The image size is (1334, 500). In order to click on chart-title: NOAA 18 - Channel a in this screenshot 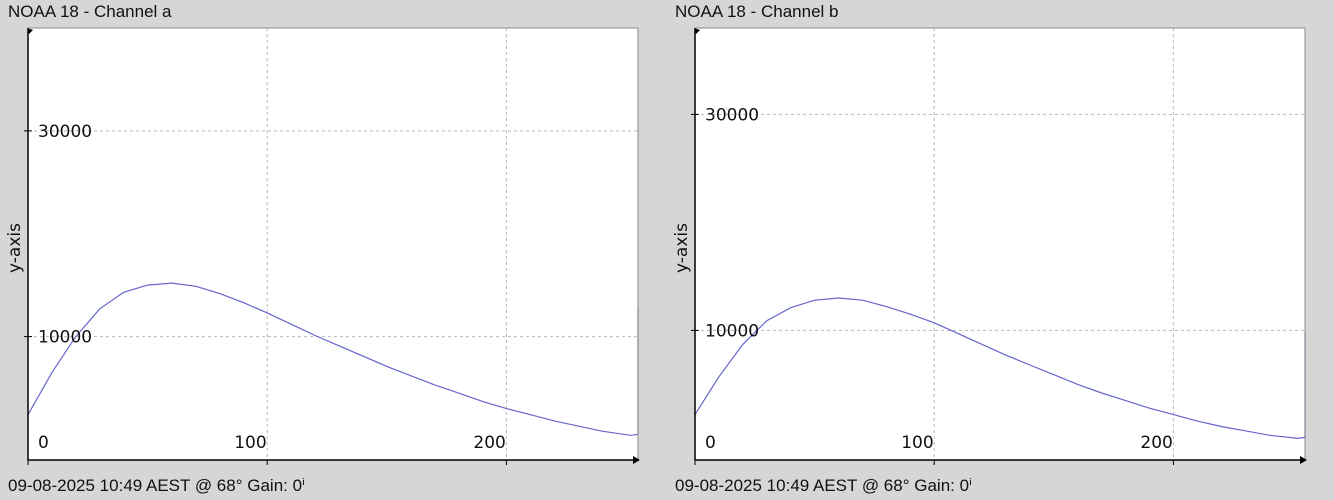, I will do `click(90, 11)`.